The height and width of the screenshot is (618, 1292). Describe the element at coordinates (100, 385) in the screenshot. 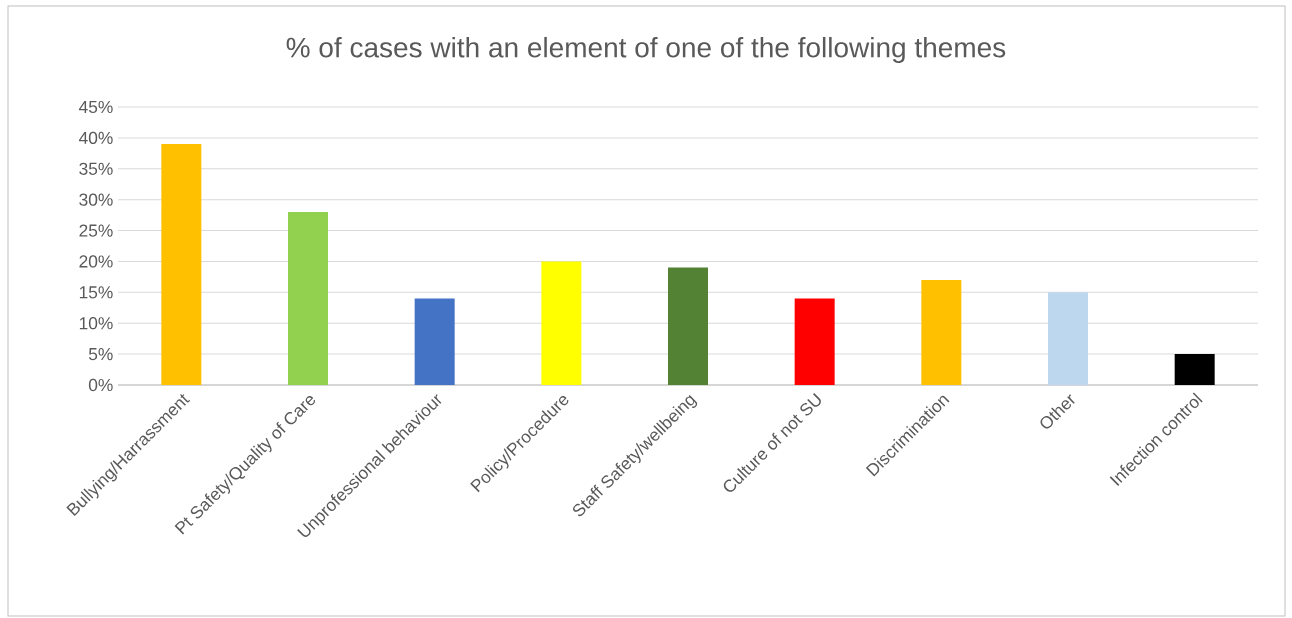

I see `y-tick-label: 0%` at that location.